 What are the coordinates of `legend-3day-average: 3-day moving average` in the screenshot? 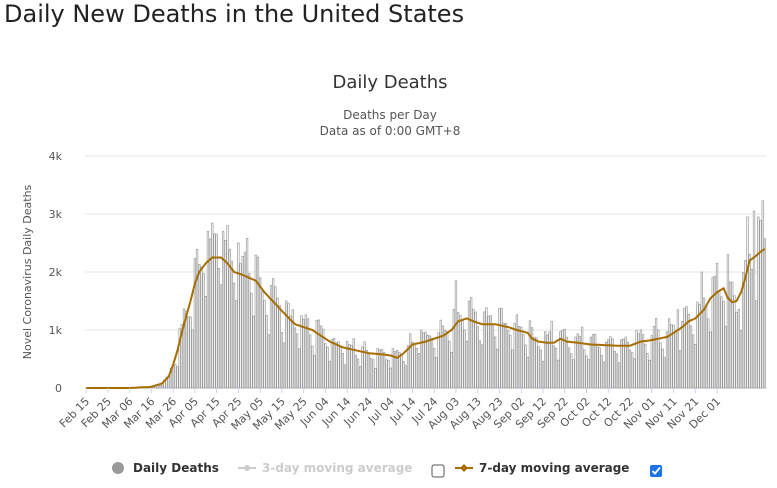 It's located at (325, 468).